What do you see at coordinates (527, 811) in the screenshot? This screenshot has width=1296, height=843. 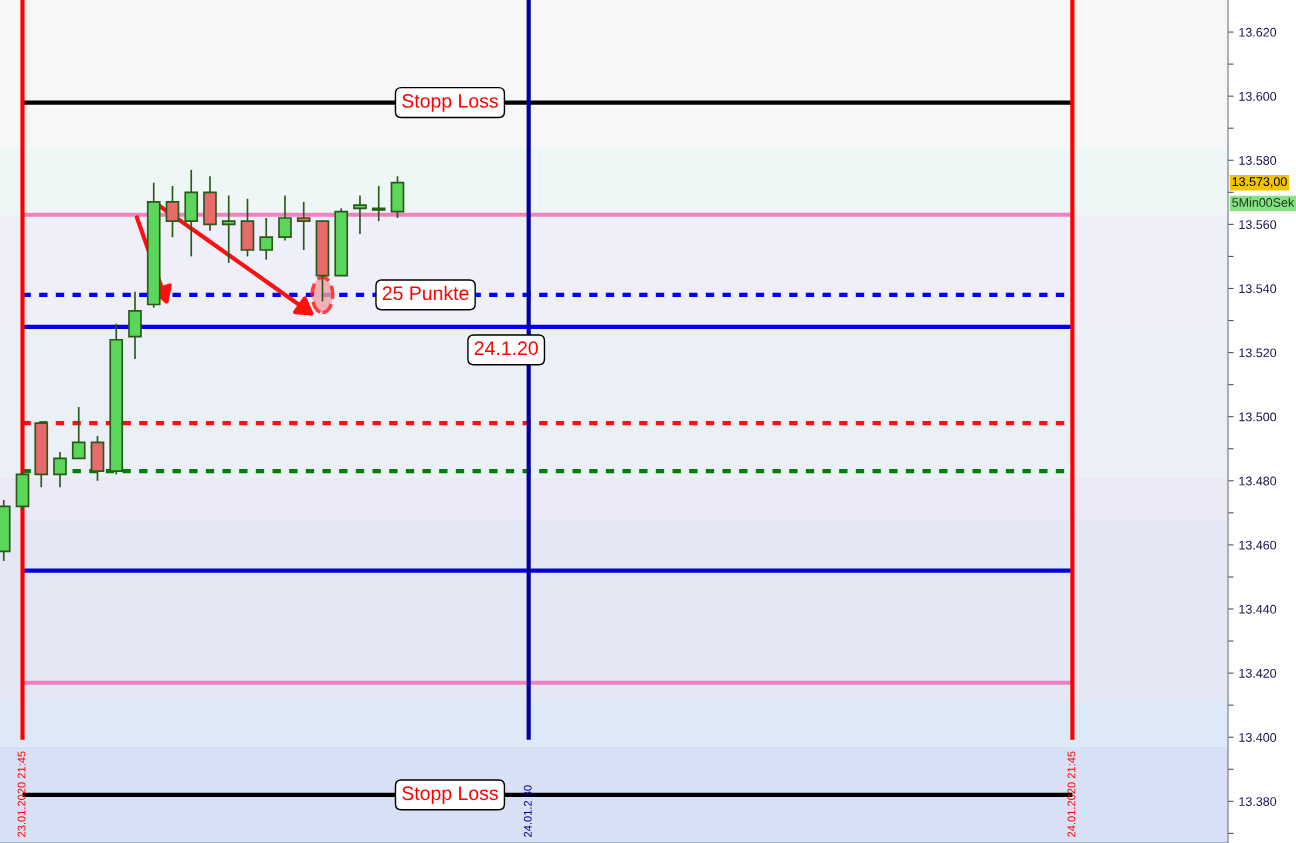 I see `x-tick-label: 24.01.2 30` at bounding box center [527, 811].